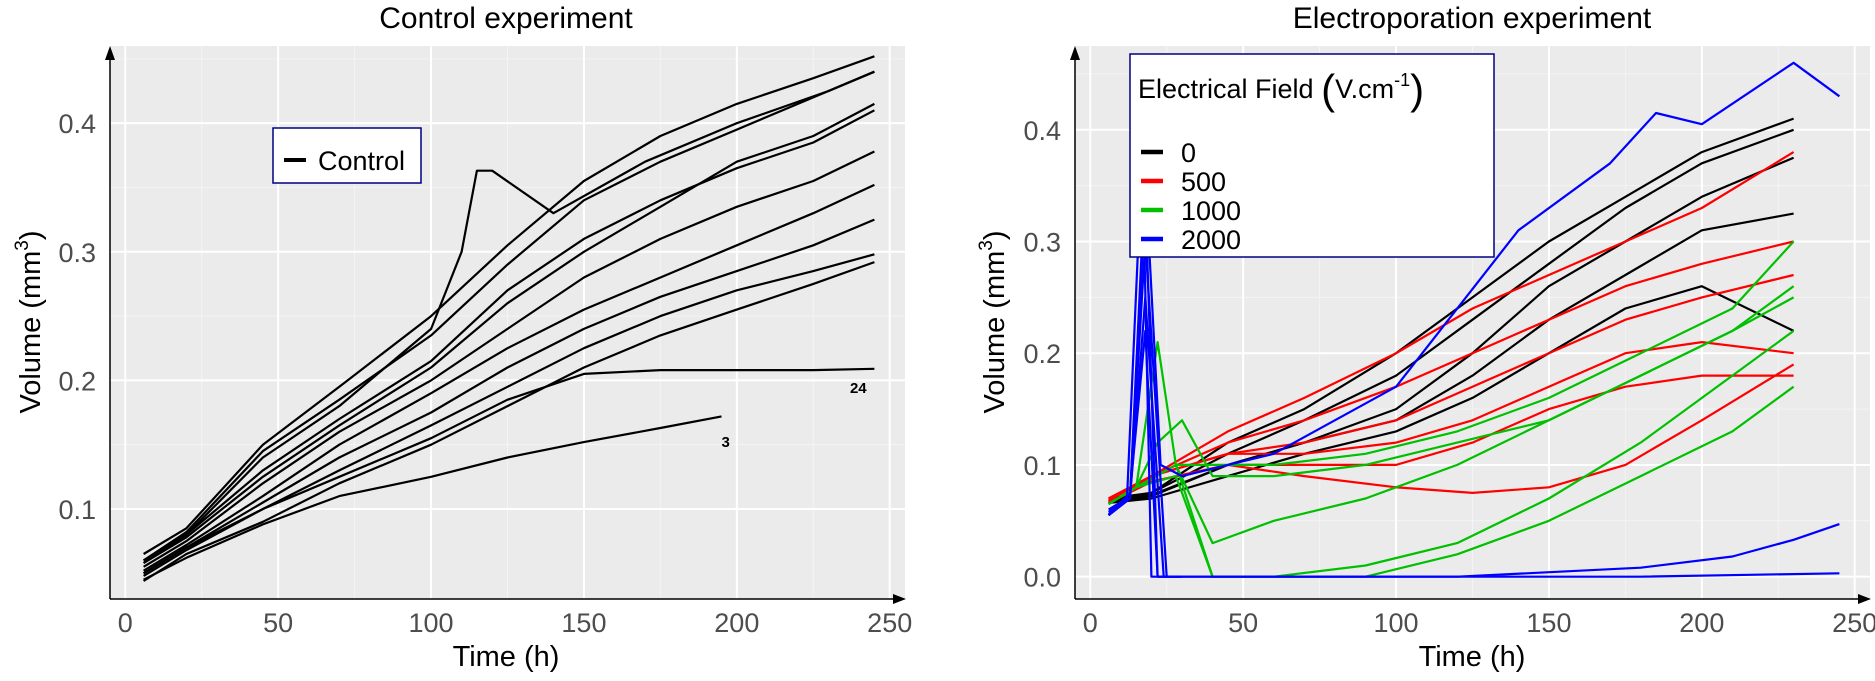  What do you see at coordinates (1281, 89) in the screenshot?
I see `legend-title: Electrical Field (V.cm-1)` at bounding box center [1281, 89].